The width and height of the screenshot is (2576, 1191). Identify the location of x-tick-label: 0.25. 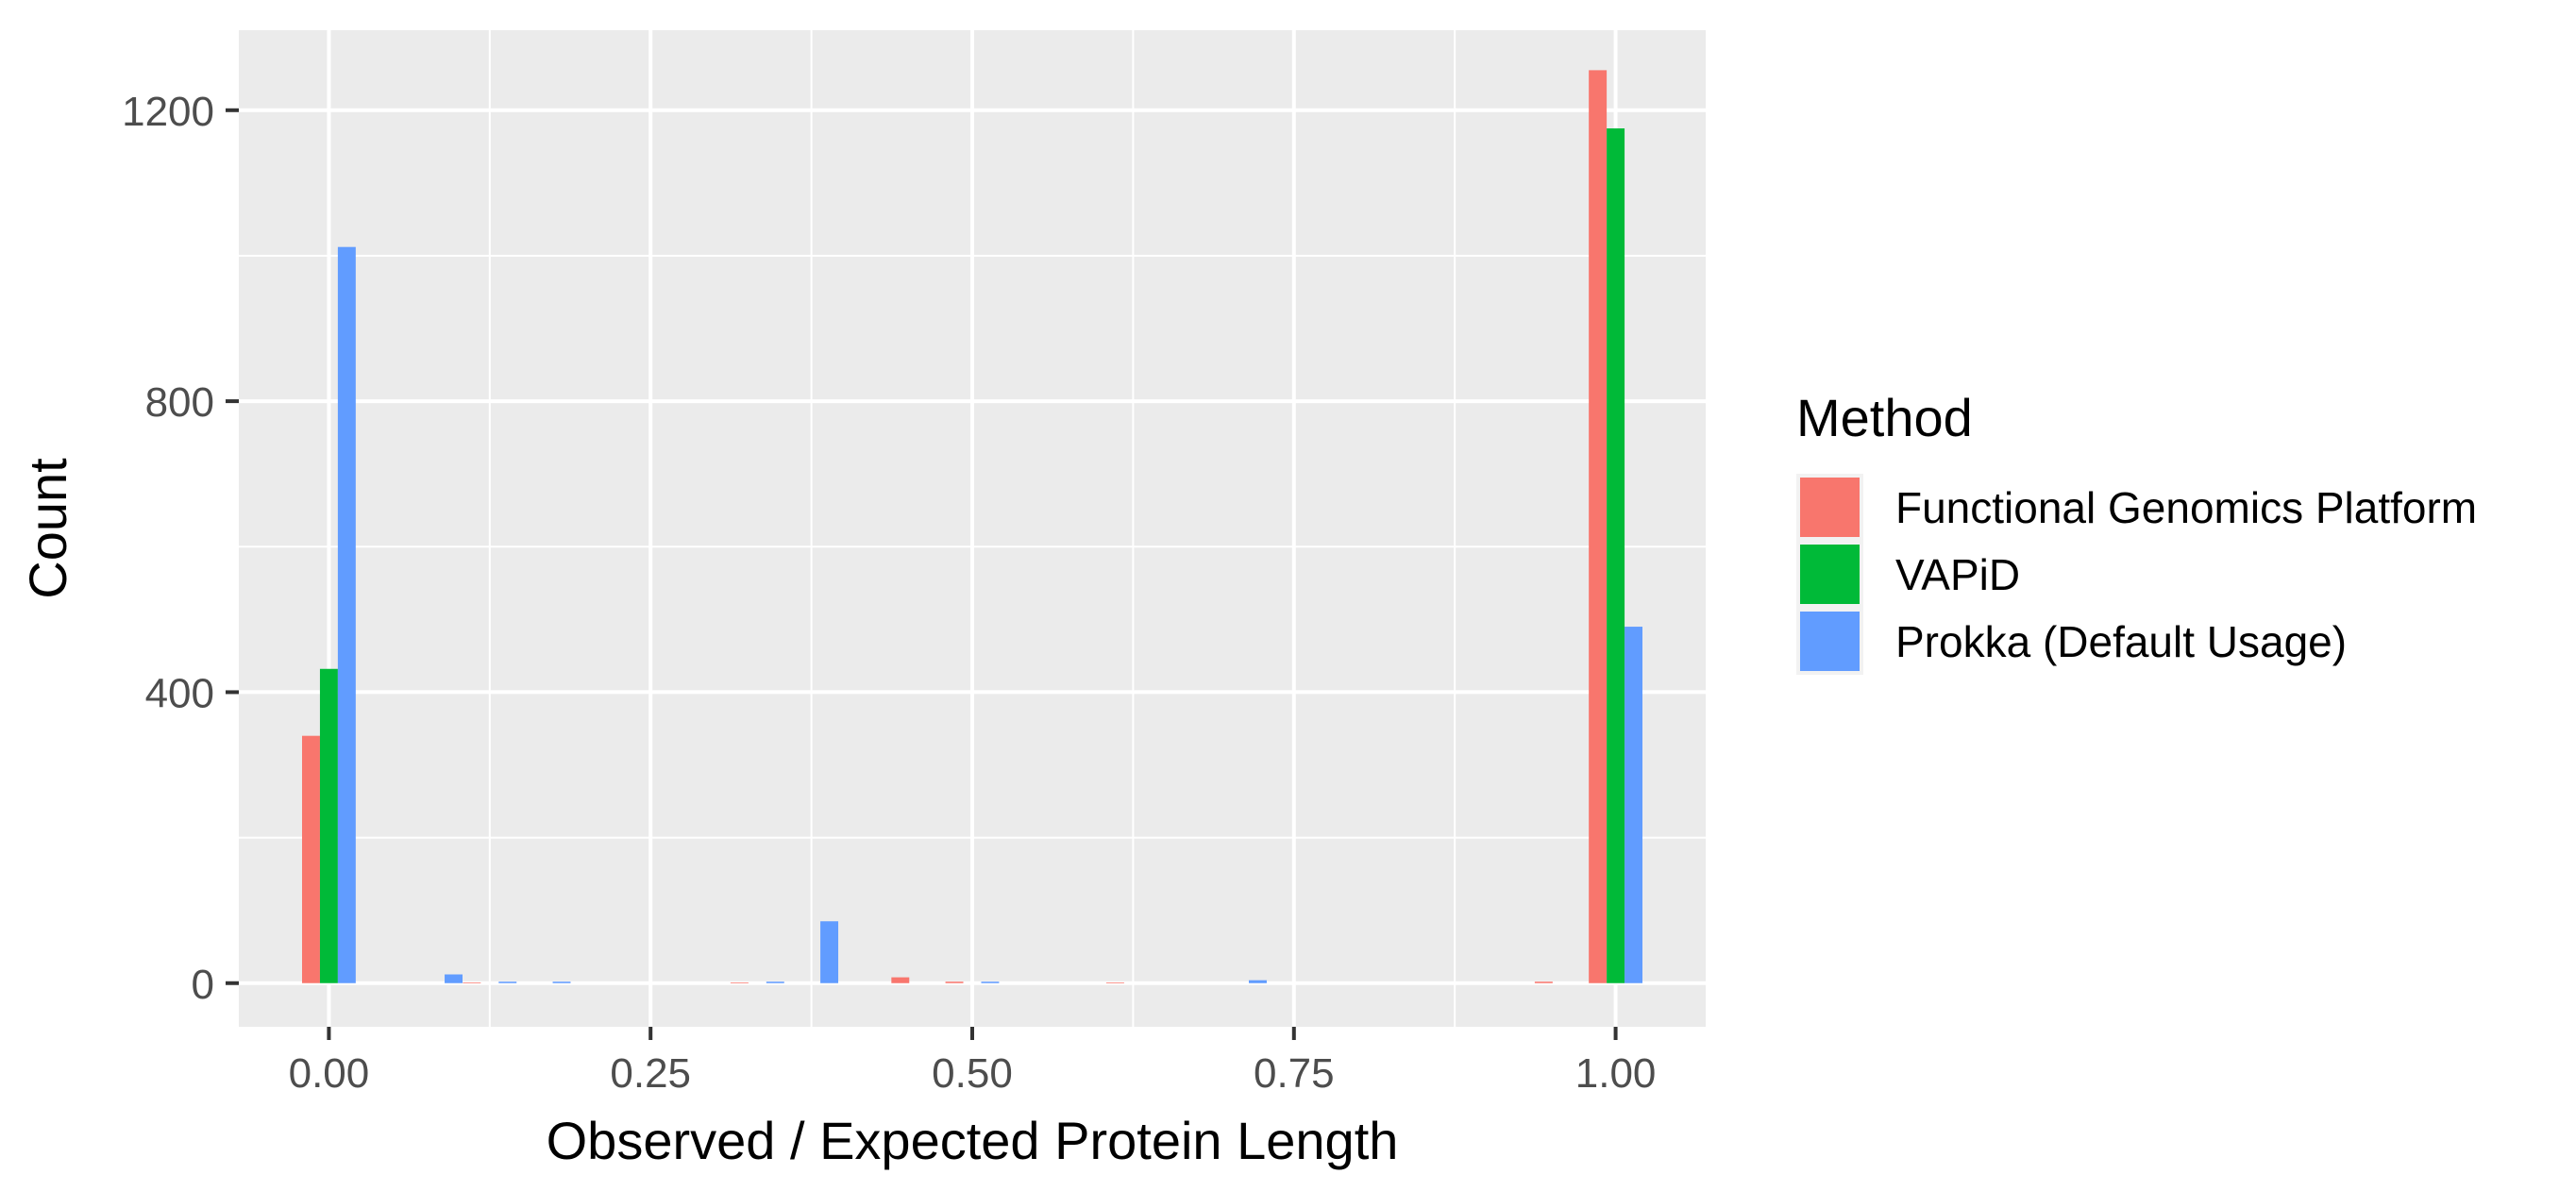
(651, 1073).